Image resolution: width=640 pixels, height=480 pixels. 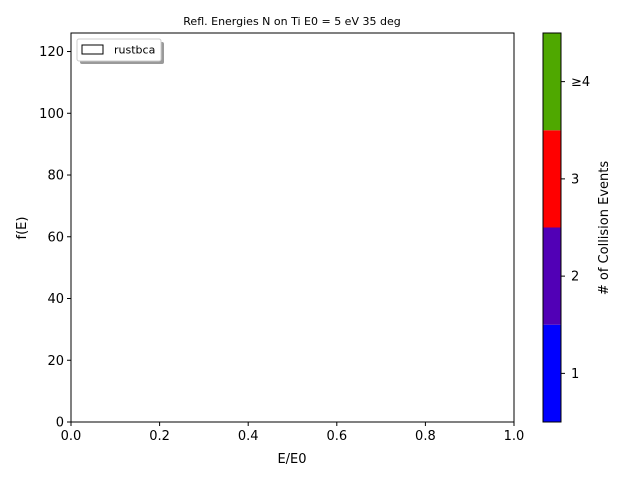 I want to click on colorbar-tick-label: 1, so click(x=575, y=374).